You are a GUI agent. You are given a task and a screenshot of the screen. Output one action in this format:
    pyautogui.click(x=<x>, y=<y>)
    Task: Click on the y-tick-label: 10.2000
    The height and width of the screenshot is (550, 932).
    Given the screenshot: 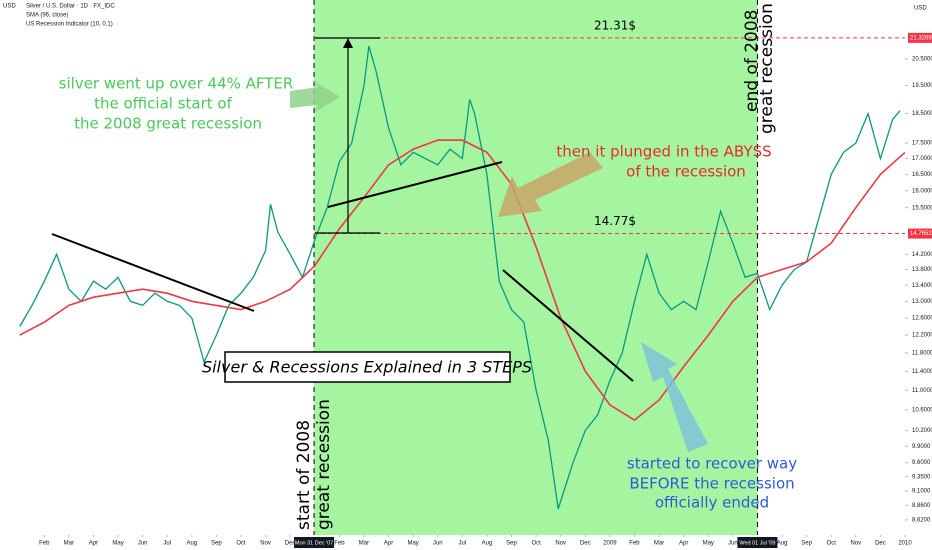 What is the action you would take?
    pyautogui.click(x=922, y=431)
    